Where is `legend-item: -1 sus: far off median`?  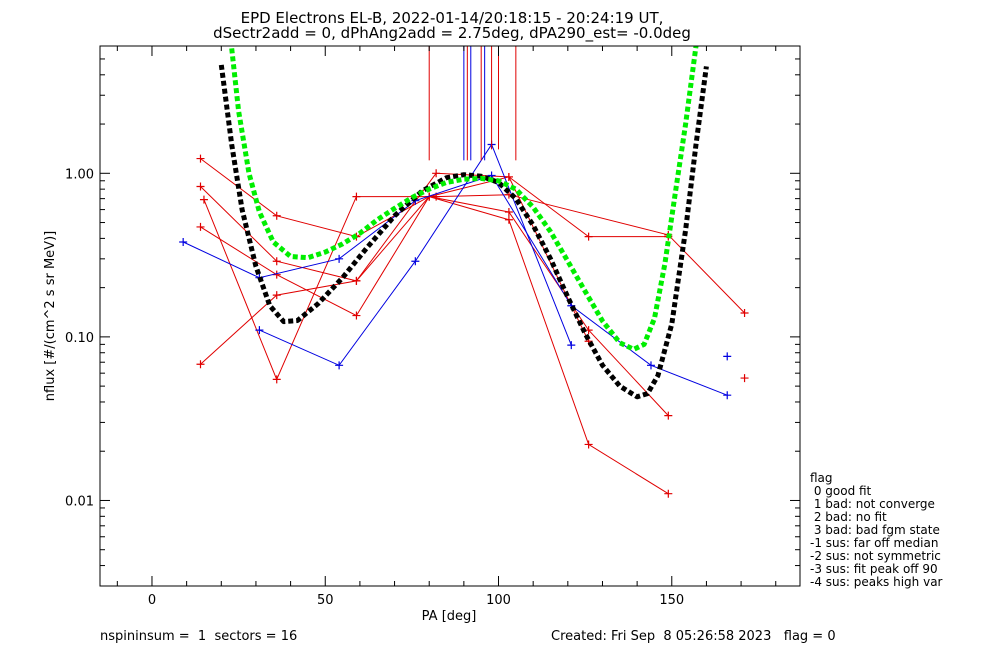
legend-item: -1 sus: far off median is located at coordinates (874, 543).